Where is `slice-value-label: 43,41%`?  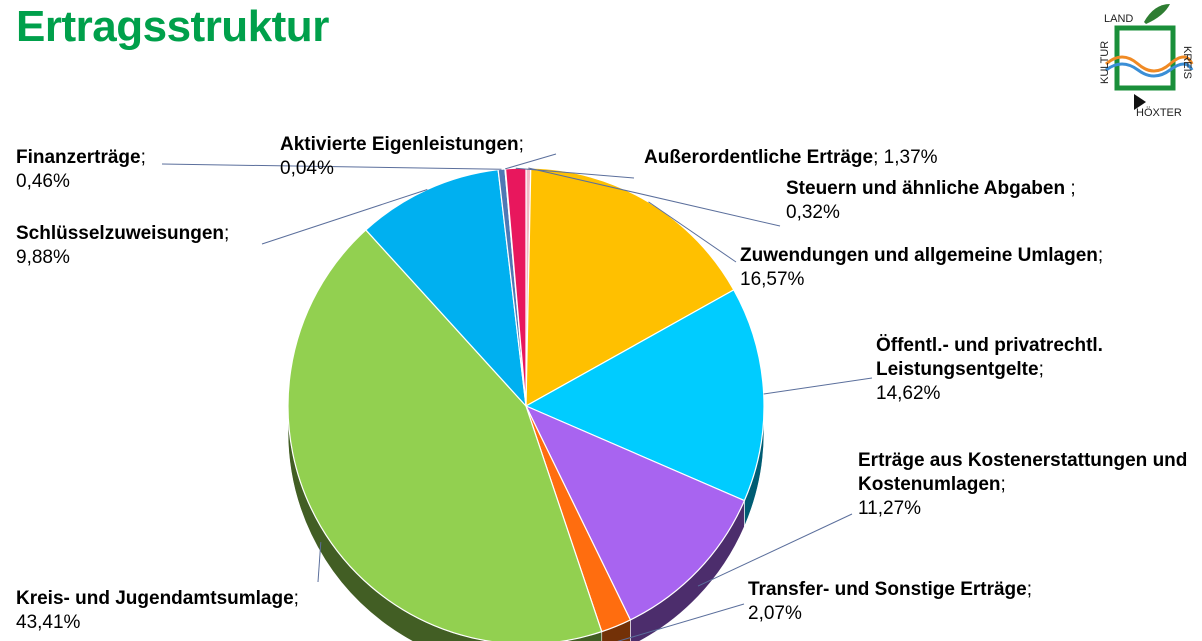 slice-value-label: 43,41% is located at coordinates (48, 622).